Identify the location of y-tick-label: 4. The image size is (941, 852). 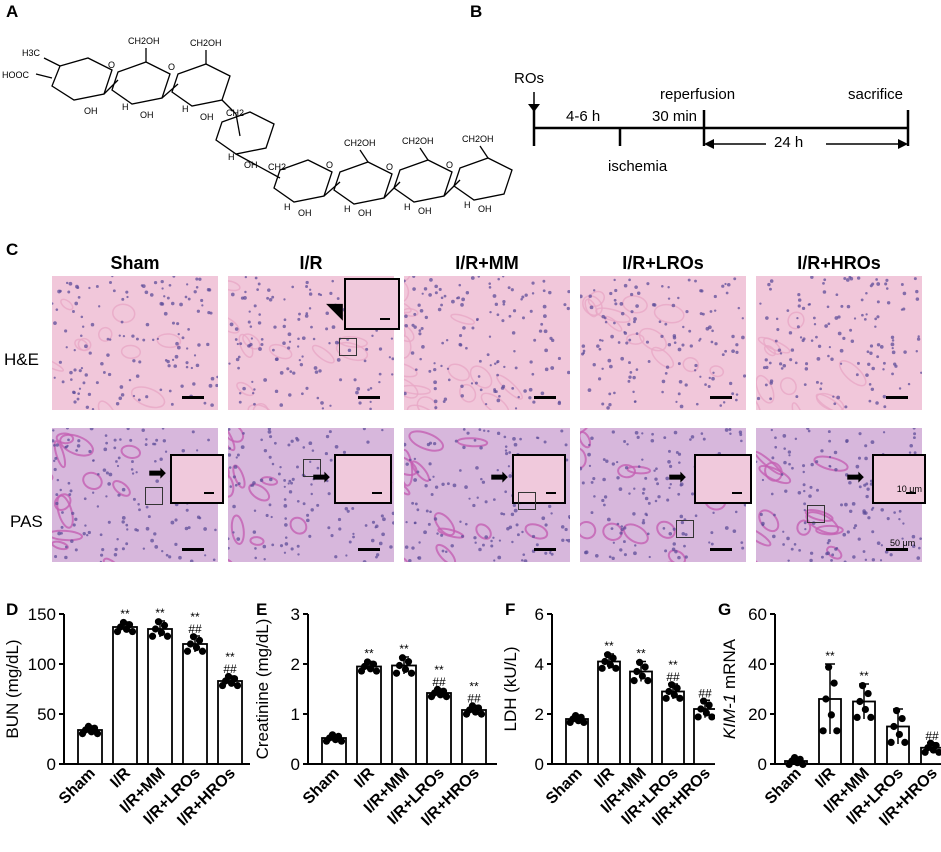
(539, 664).